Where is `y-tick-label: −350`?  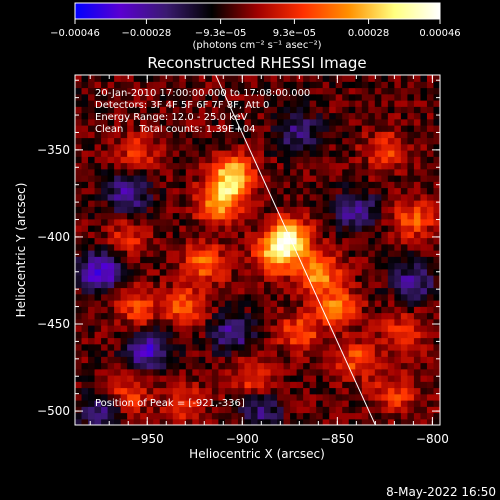 y-tick-label: −350 is located at coordinates (53, 150).